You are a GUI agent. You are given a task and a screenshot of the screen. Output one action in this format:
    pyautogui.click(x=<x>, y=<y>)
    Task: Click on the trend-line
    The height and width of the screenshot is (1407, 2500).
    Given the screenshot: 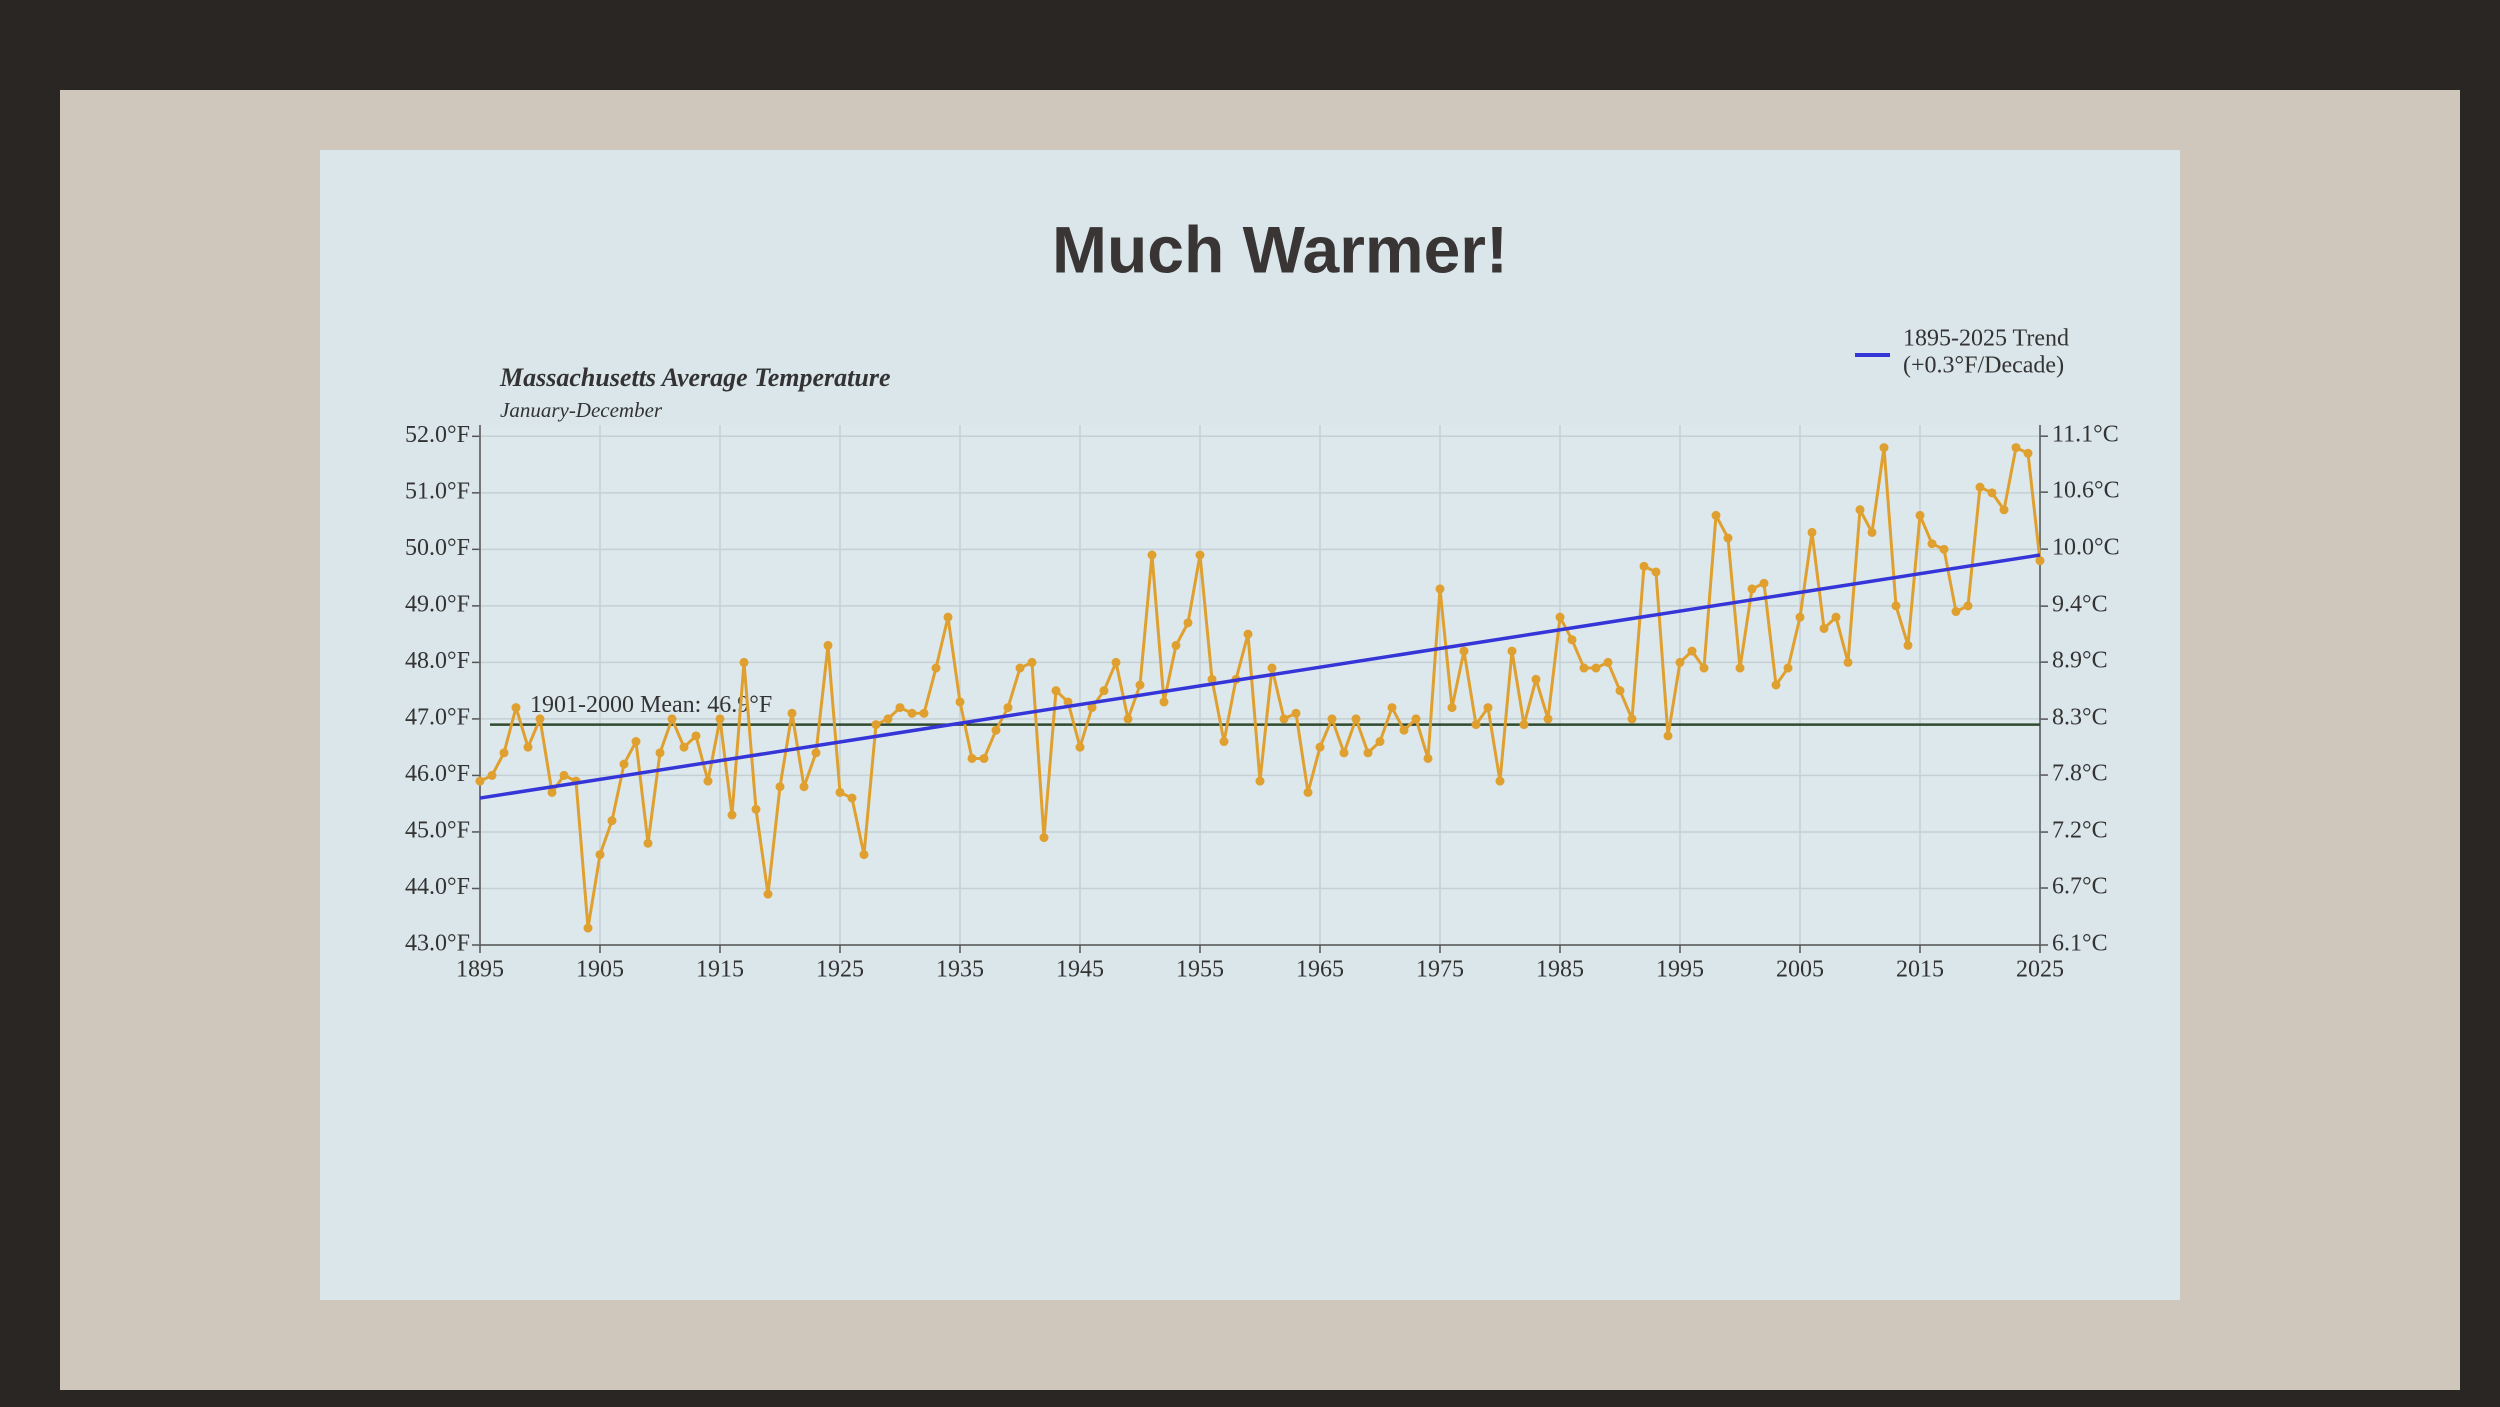 What is the action you would take?
    pyautogui.click(x=1260, y=676)
    